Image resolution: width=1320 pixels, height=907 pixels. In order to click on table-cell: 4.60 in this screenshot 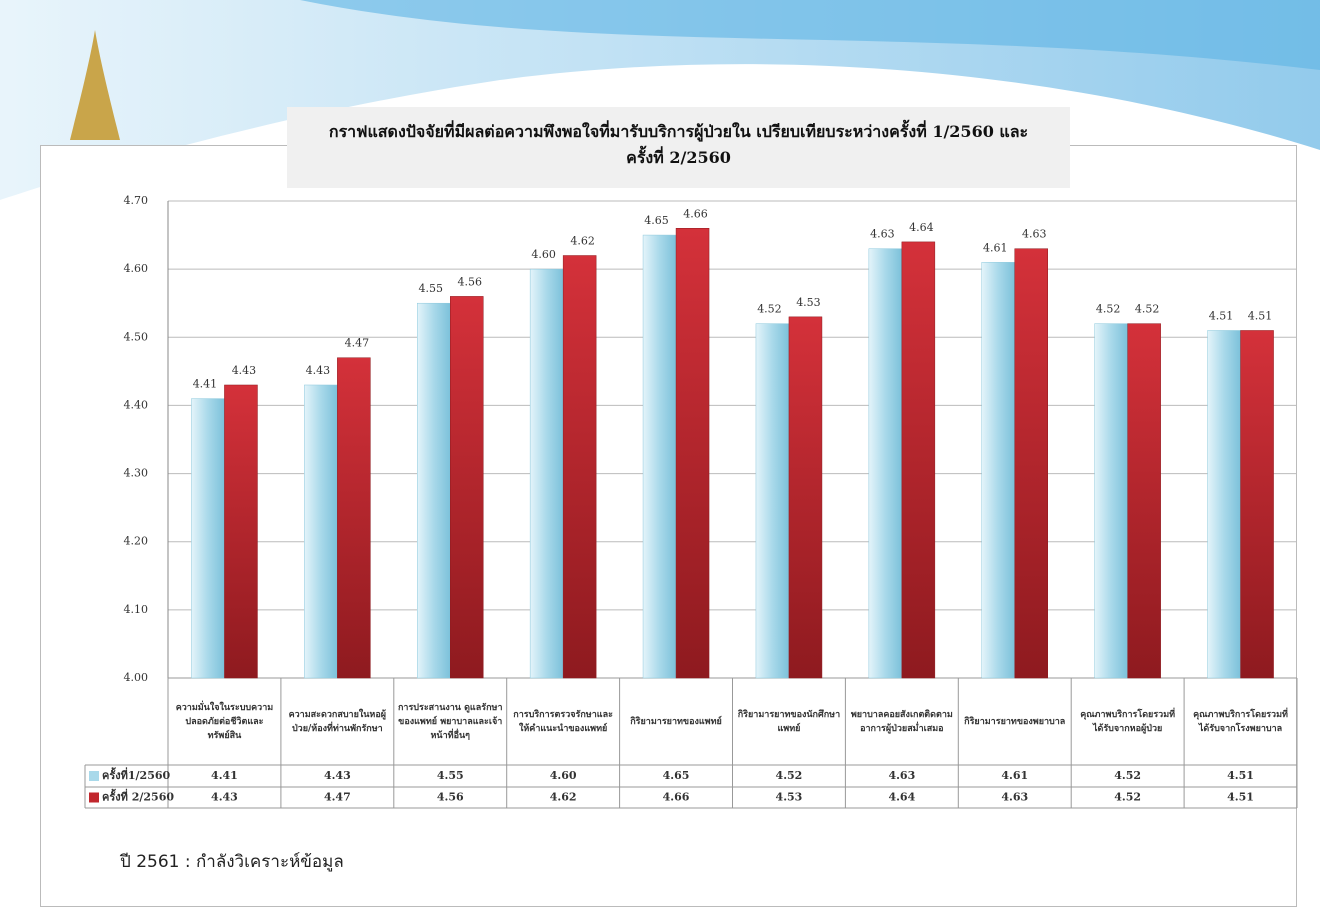, I will do `click(563, 775)`.